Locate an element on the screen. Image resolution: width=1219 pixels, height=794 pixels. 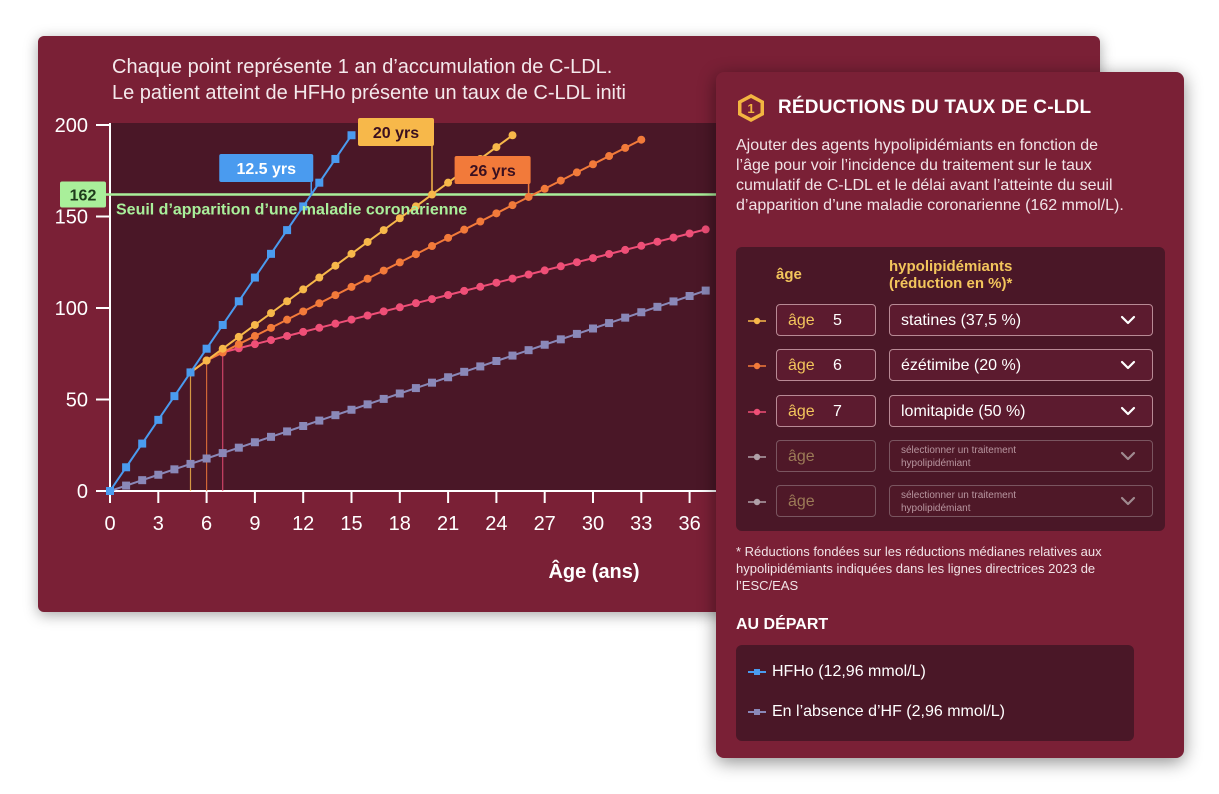
drug-select: lomitapide (50 %) is located at coordinates (1021, 411).